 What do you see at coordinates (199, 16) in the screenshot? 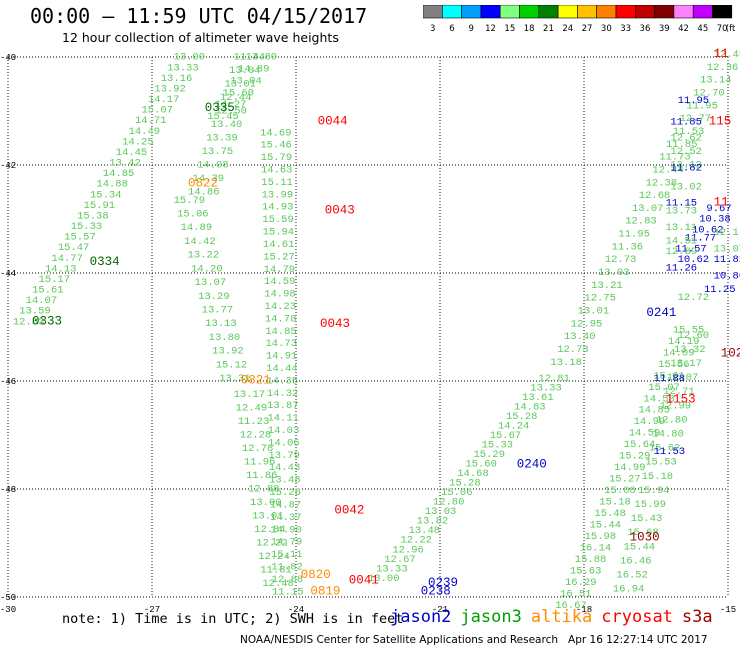
I see `page-title: 00:00 – 11:59 UTC 04/15/2017` at bounding box center [199, 16].